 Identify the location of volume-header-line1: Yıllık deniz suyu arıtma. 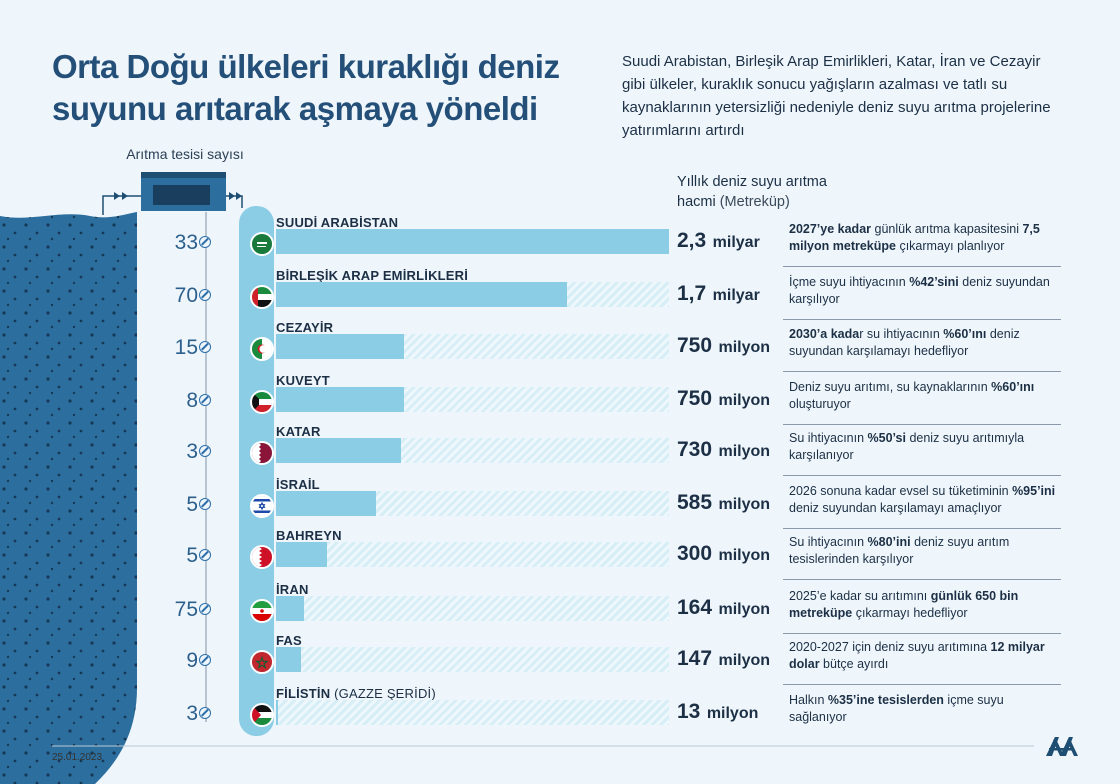
(752, 182).